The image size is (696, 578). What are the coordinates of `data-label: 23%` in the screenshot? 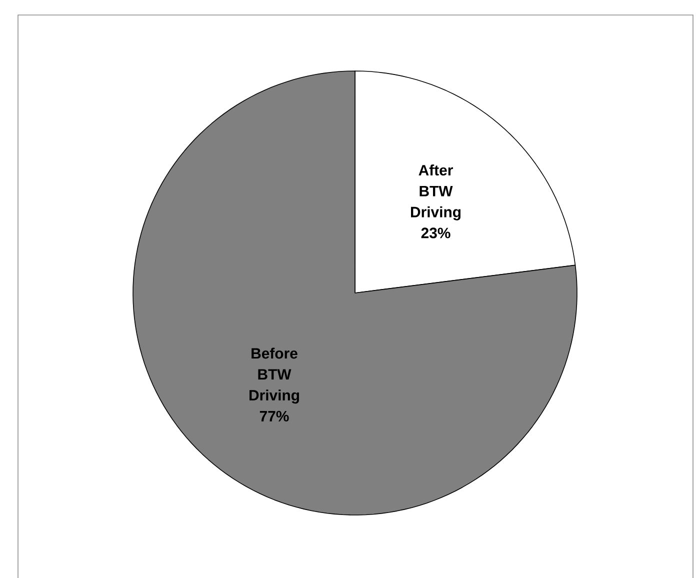 It's located at (435, 233).